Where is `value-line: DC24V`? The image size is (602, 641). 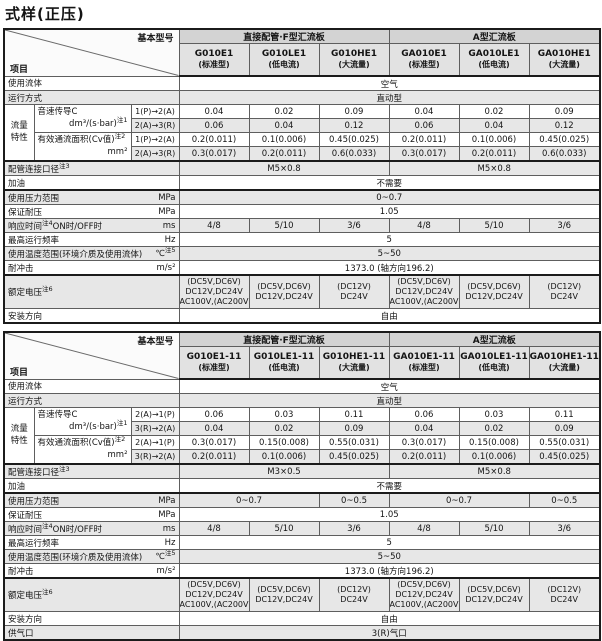 value-line: DC24V is located at coordinates (564, 296).